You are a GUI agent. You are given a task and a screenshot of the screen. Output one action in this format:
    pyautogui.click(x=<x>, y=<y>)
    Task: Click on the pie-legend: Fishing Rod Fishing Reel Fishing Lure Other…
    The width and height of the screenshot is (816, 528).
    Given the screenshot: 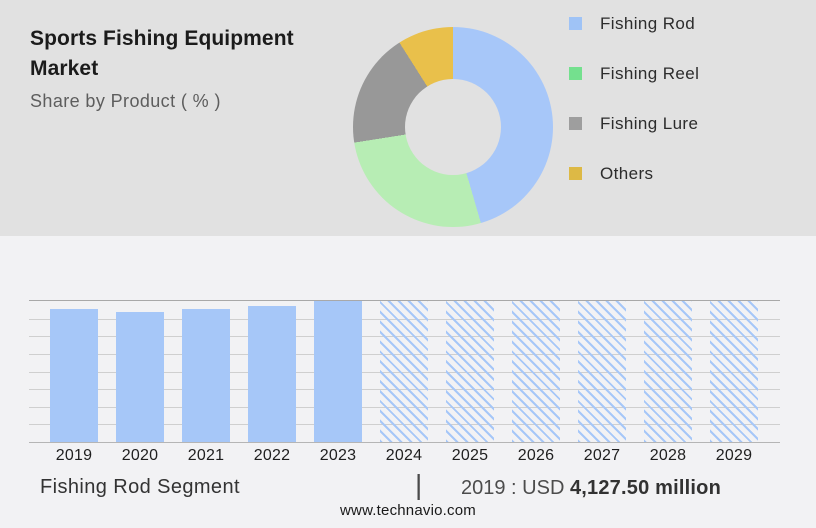 What is the action you would take?
    pyautogui.click(x=634, y=98)
    